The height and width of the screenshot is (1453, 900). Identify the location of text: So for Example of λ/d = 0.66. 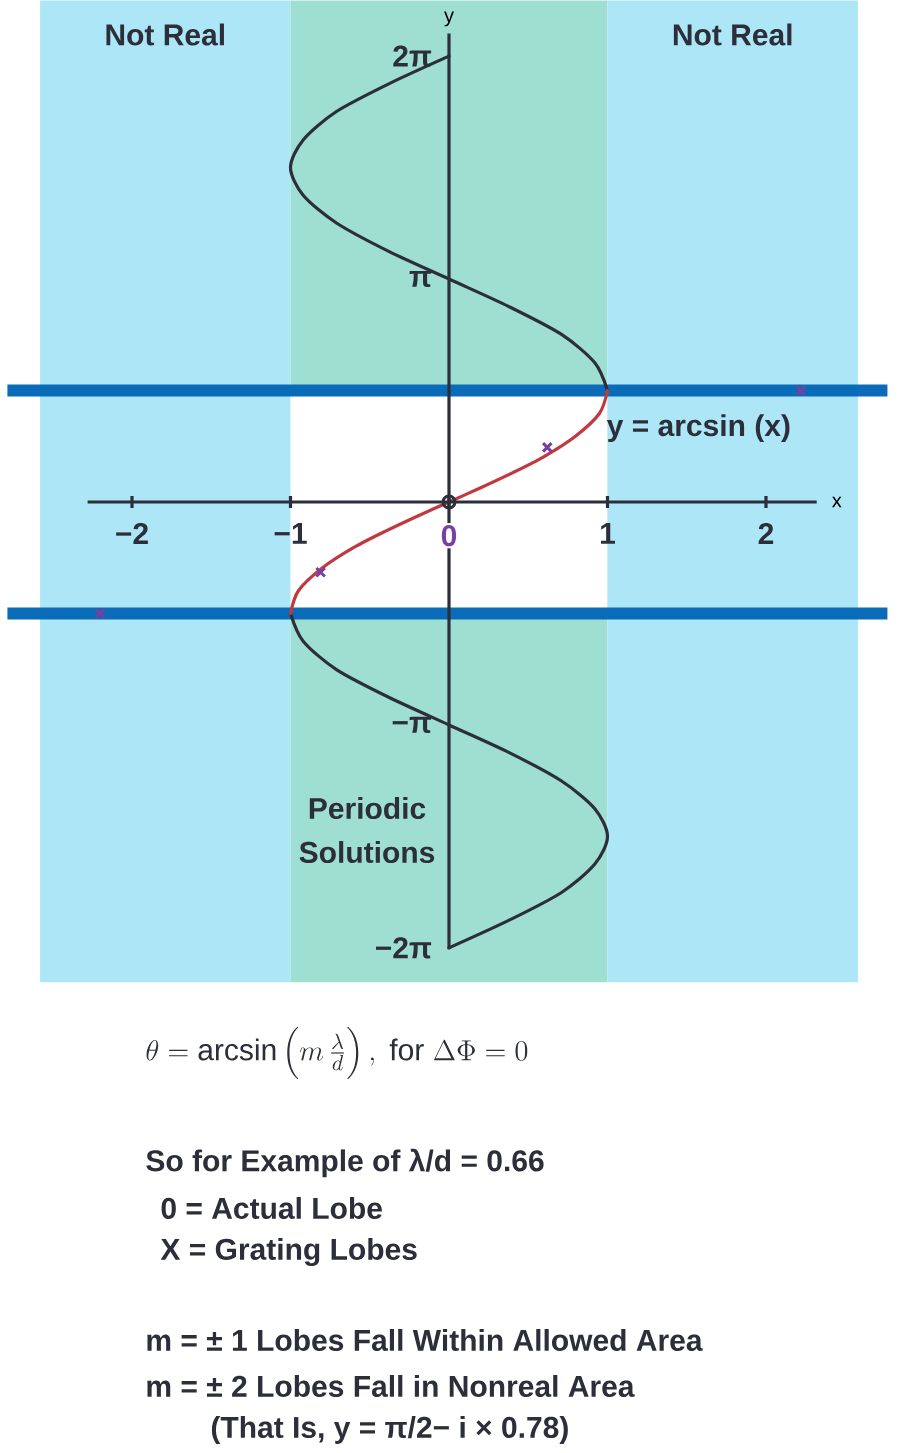
(345, 1163).